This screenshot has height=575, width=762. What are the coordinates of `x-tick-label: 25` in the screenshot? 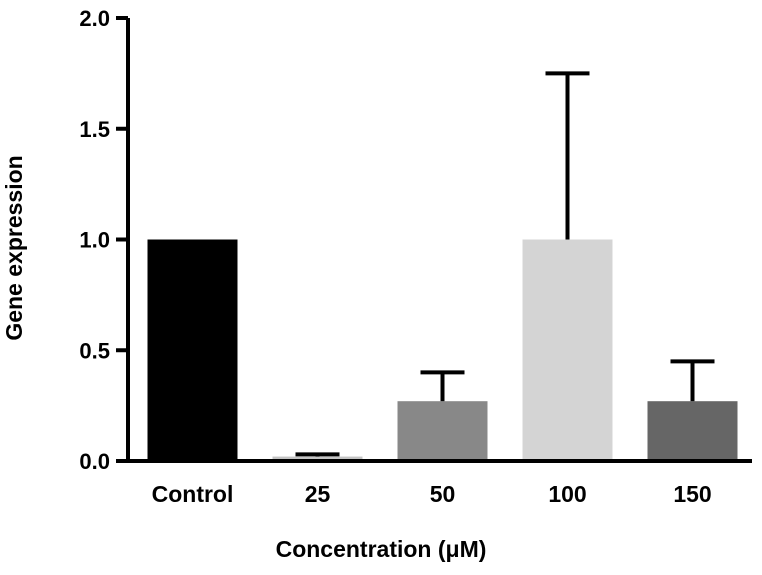 It's located at (318, 494).